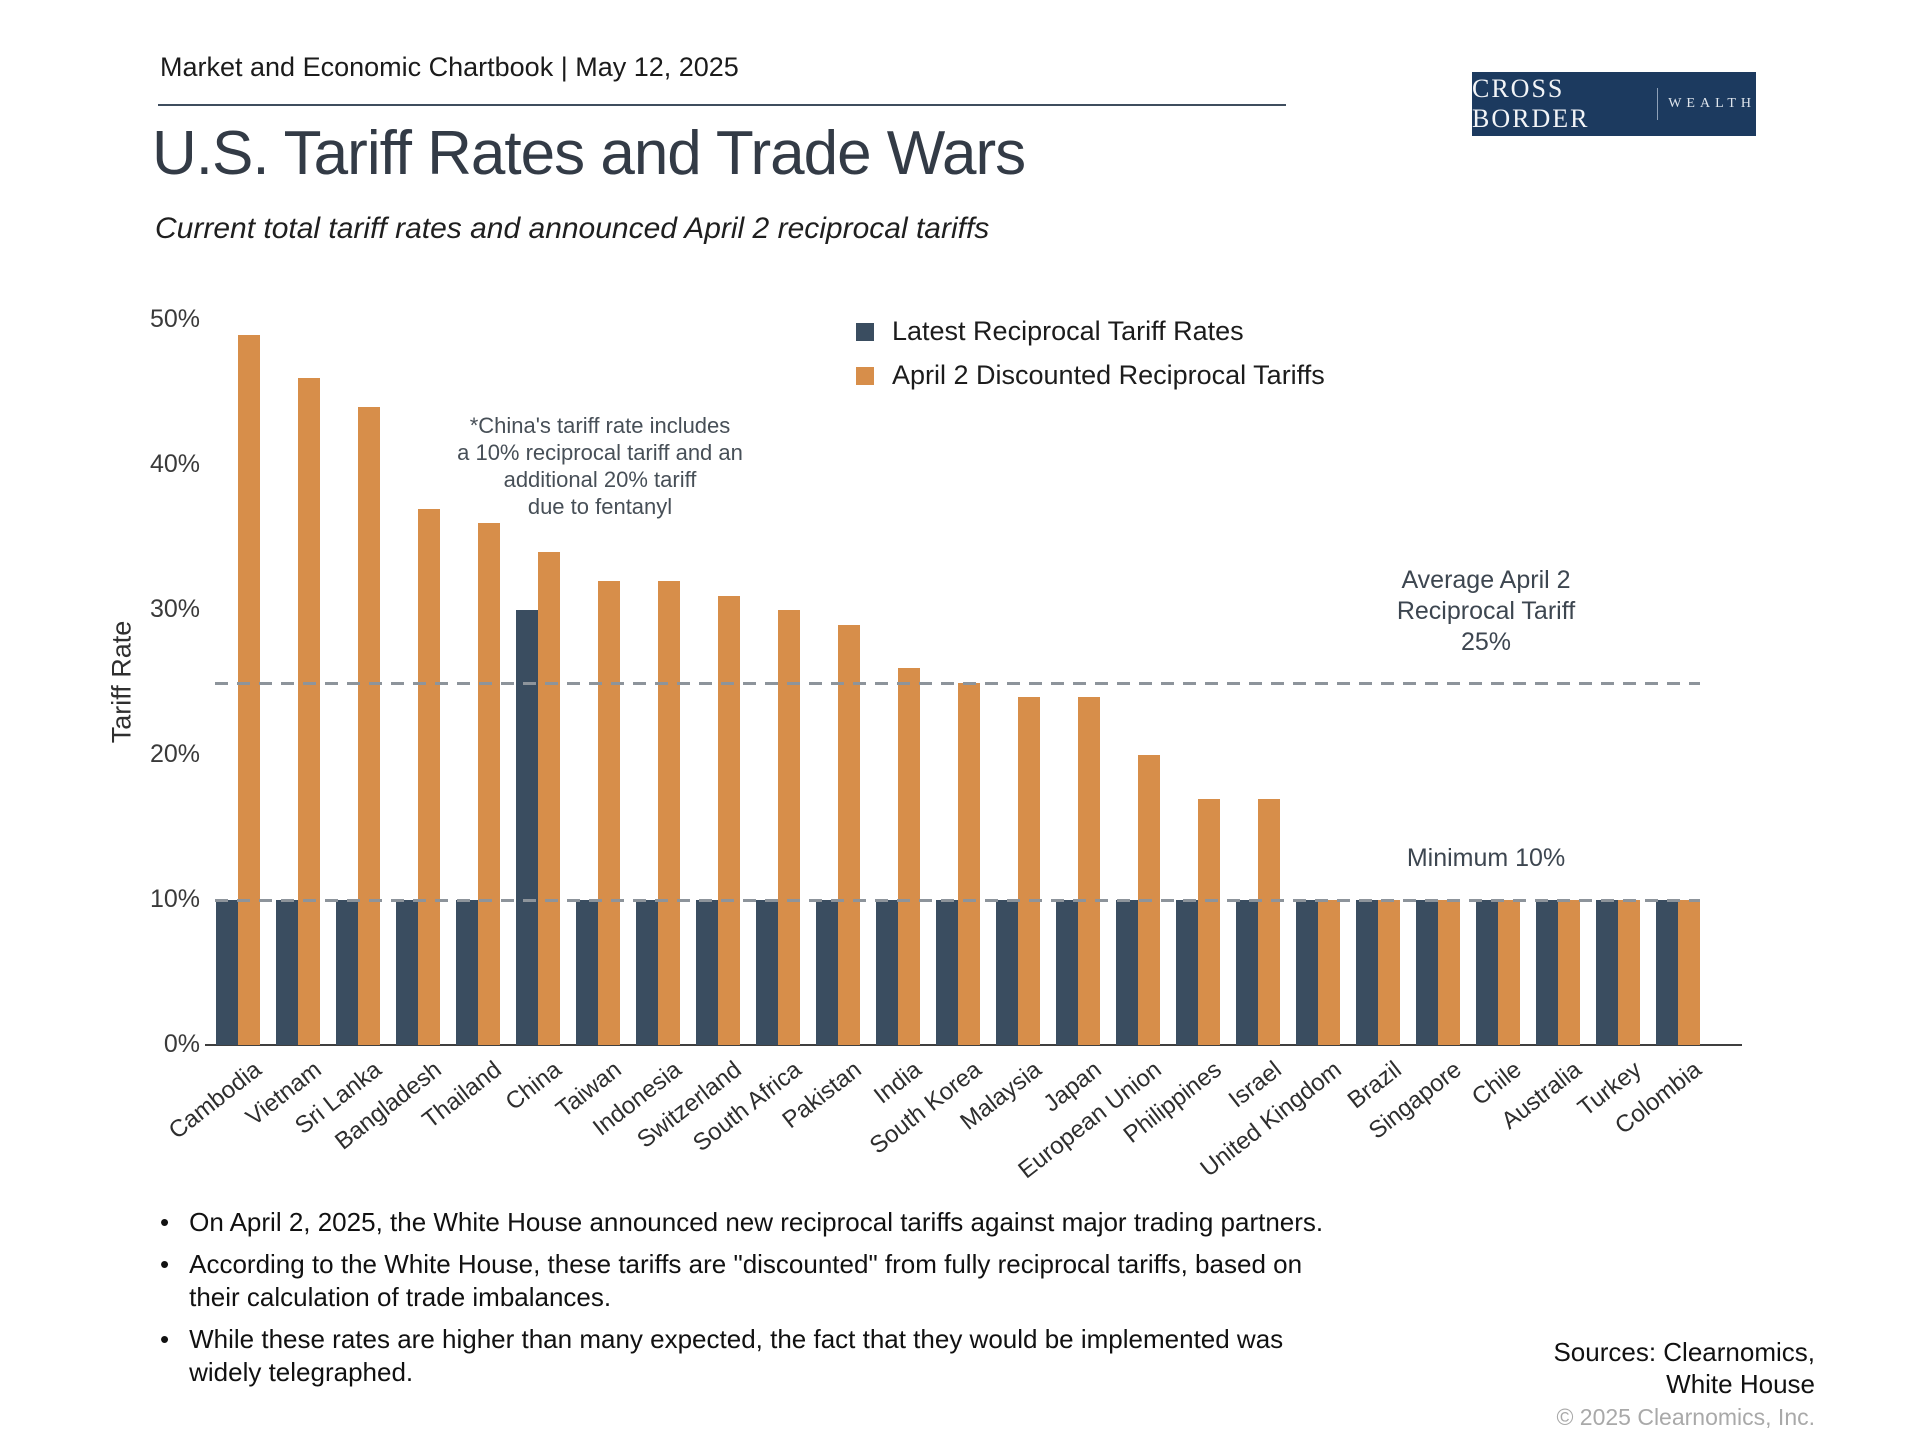 The width and height of the screenshot is (1920, 1440). I want to click on bar-april2-south-africa, so click(789, 827).